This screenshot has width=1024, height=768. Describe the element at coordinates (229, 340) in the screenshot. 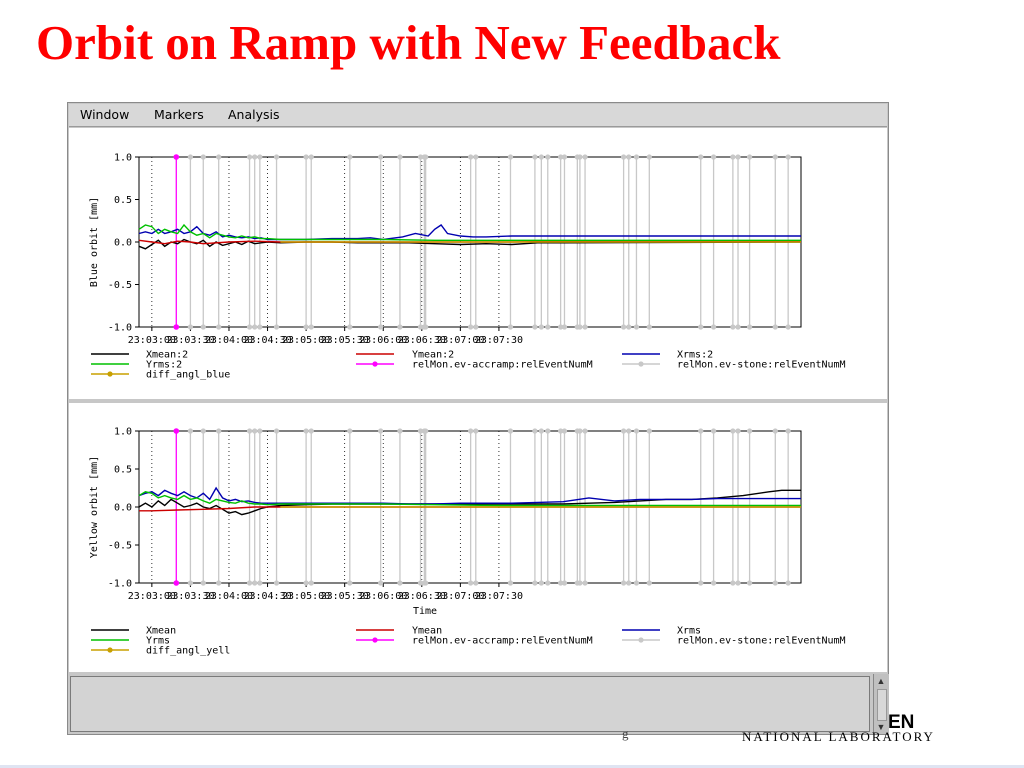

I see `x-tick-label: 23:04:00` at that location.